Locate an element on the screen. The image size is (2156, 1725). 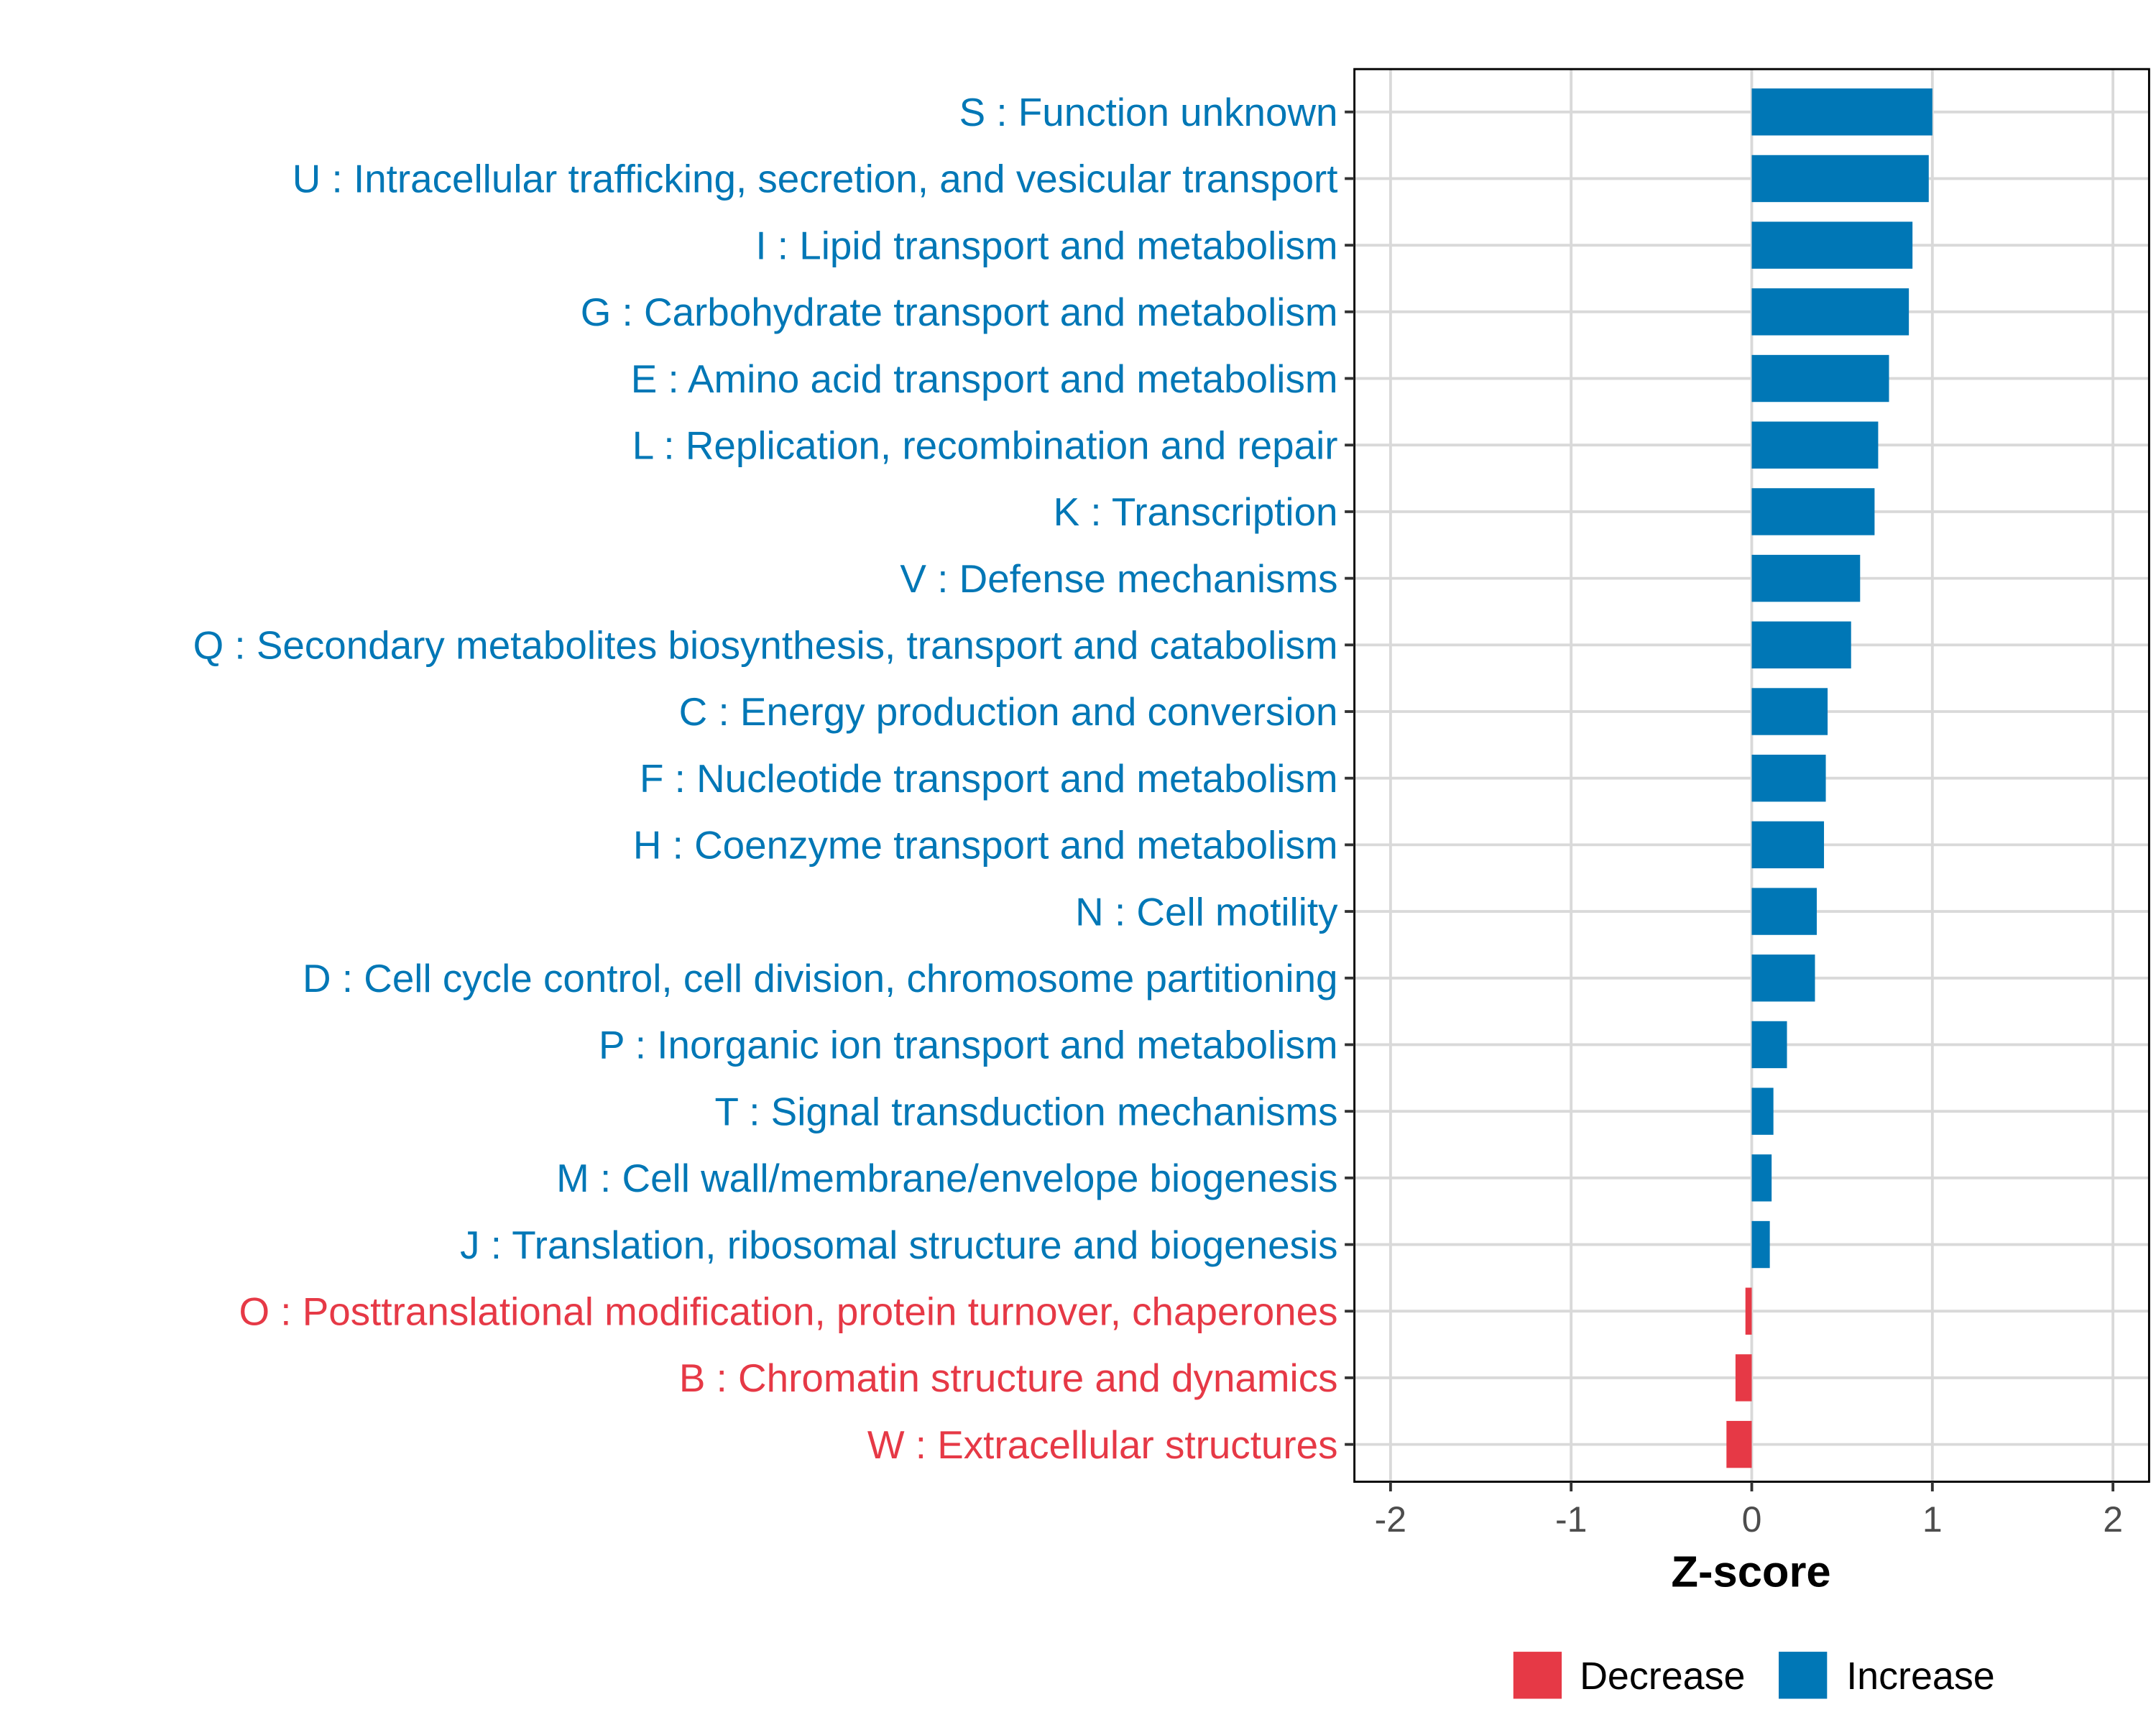
category-label: V : Defense mechanisms is located at coordinates (1118, 578).